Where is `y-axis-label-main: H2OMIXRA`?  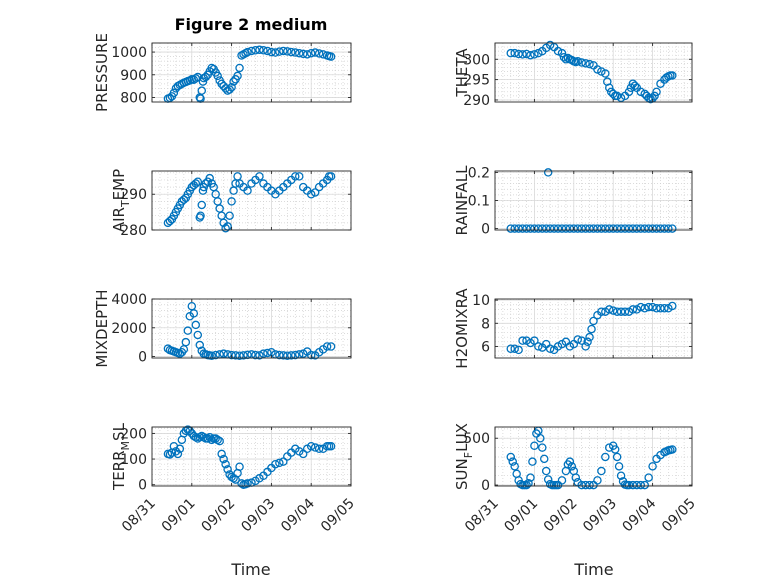
y-axis-label-main: H2OMIXRA is located at coordinates (462, 328).